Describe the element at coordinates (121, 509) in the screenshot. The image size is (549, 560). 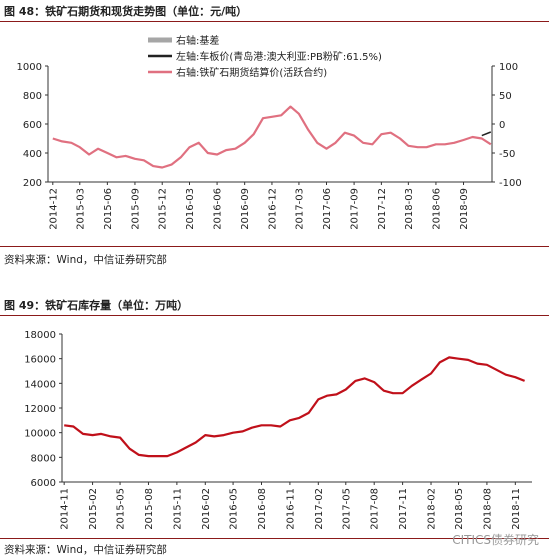
I see `x-tick-label: 2015-05` at that location.